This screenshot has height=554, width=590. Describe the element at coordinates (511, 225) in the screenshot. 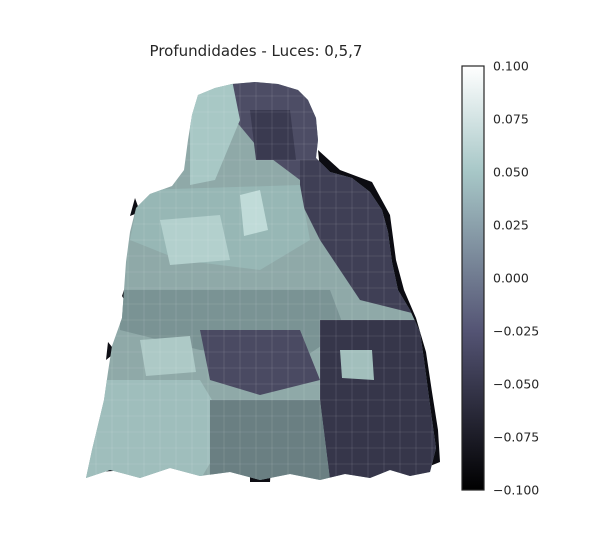

I see `colorbar-tick-label: 0.025` at that location.